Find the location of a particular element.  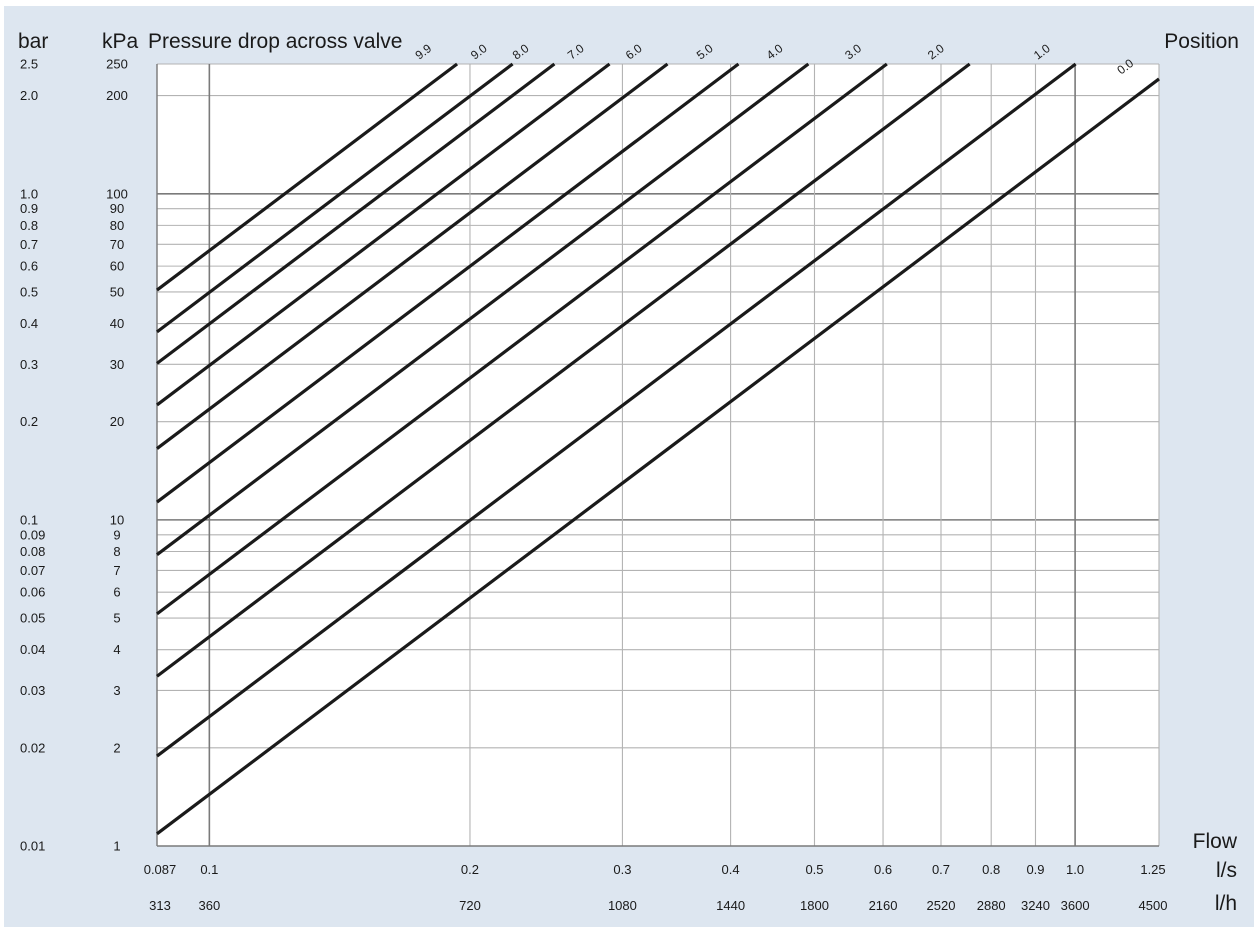

y-tick-label-kpa: 60 is located at coordinates (117, 266).